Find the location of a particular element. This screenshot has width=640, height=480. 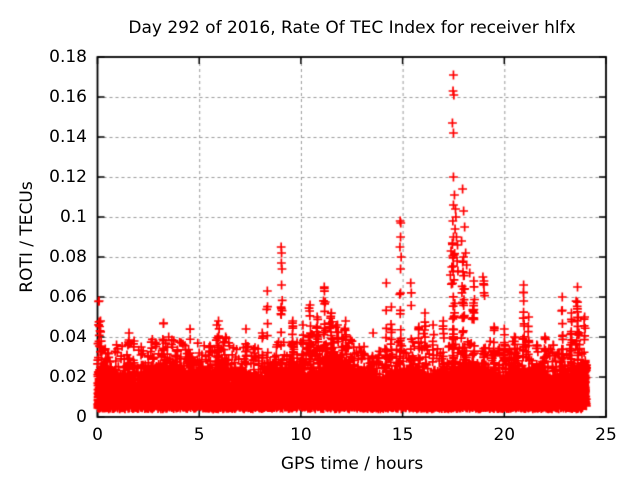

x-tick-label: 10 is located at coordinates (301, 435).